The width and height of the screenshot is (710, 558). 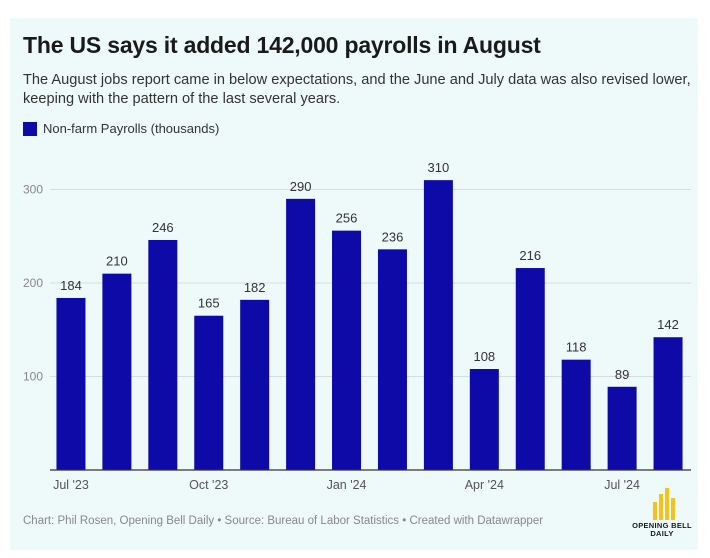 What do you see at coordinates (622, 374) in the screenshot?
I see `bar-value-label: 89` at bounding box center [622, 374].